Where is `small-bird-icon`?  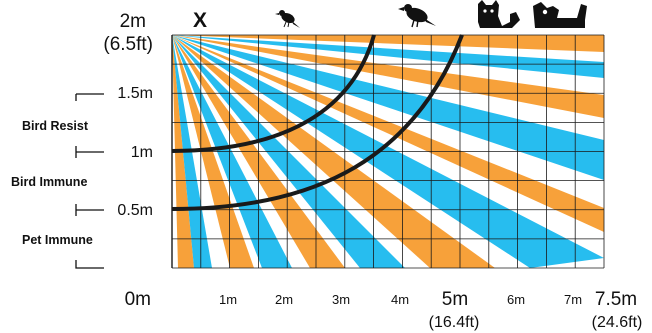
small-bird-icon is located at coordinates (287, 19).